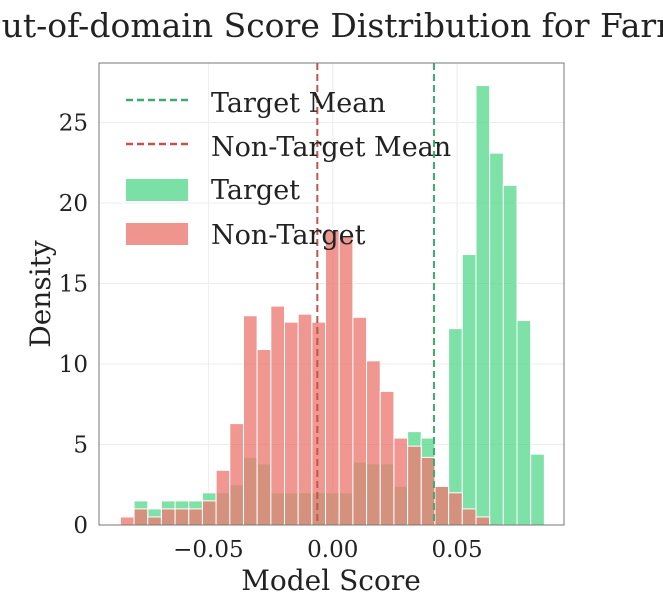 The image size is (663, 607). Describe the element at coordinates (255, 190) in the screenshot. I see `legend-target-label: Target` at that location.